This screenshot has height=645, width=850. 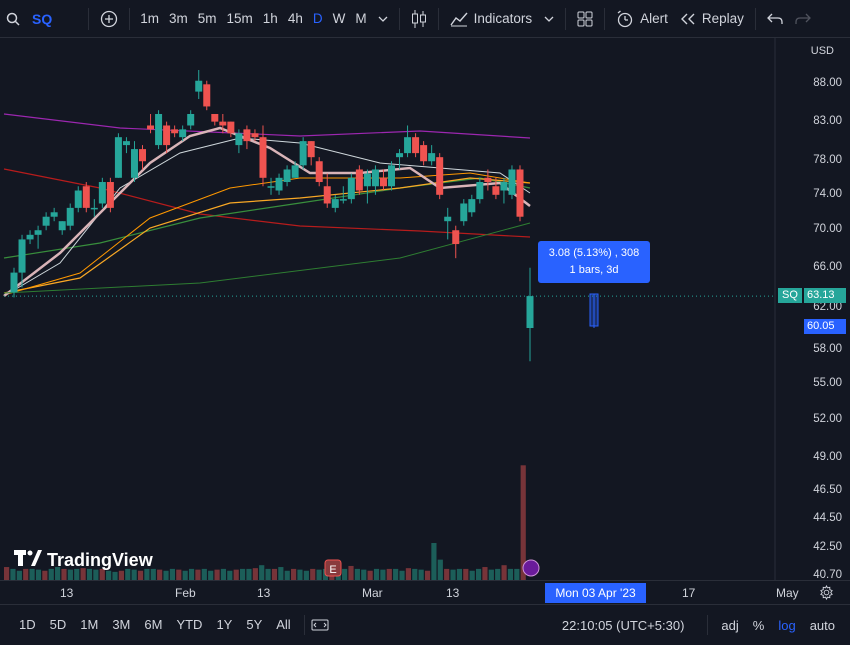 What do you see at coordinates (787, 625) in the screenshot?
I see `log-scale-toggle: log` at bounding box center [787, 625].